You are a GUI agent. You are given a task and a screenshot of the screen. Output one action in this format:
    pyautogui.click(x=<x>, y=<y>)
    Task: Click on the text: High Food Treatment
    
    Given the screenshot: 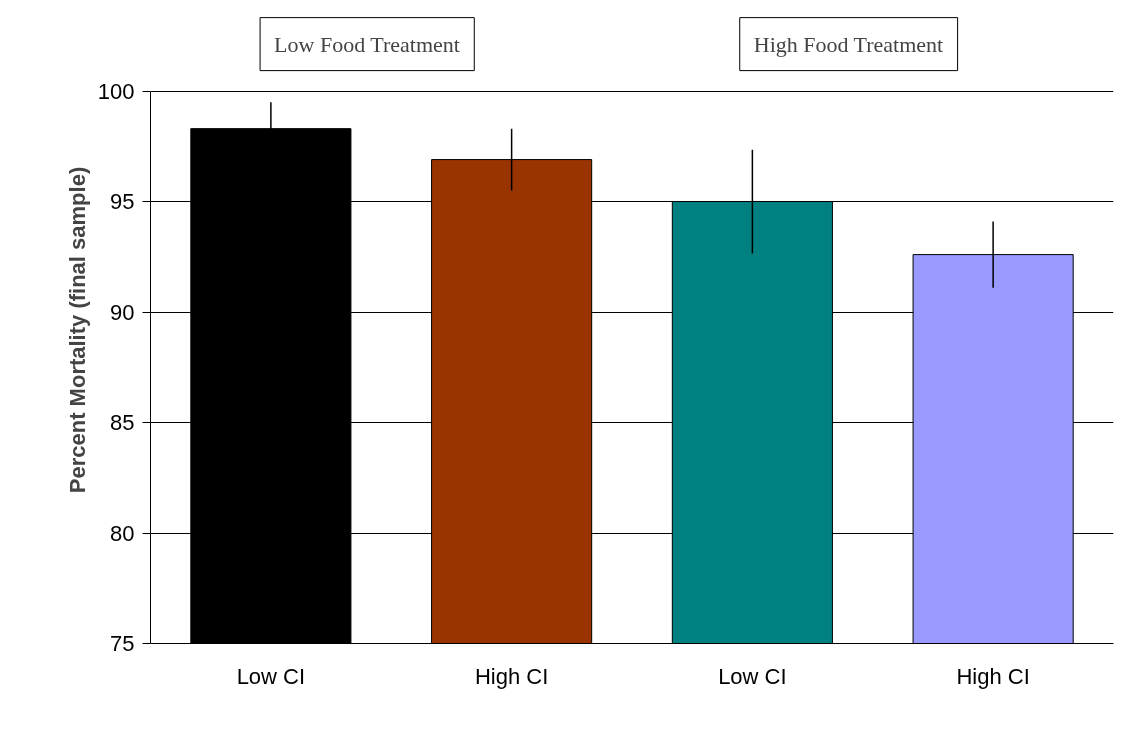 What is the action you would take?
    pyautogui.click(x=848, y=44)
    